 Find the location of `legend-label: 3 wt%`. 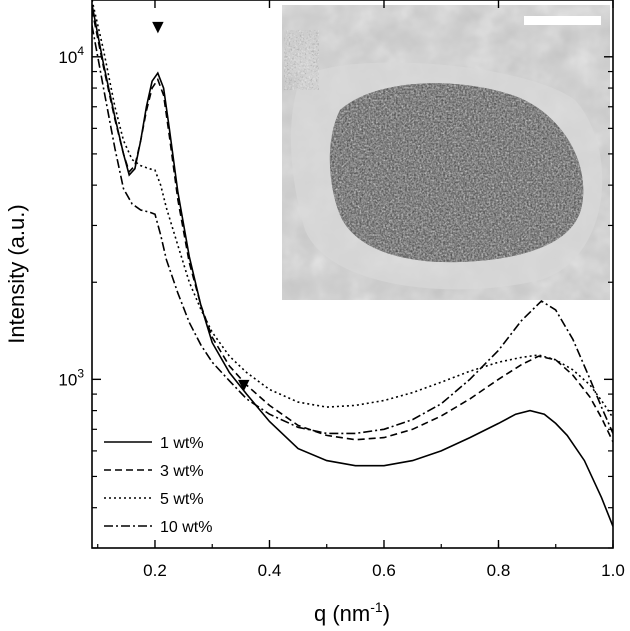

legend-label: 3 wt% is located at coordinates (182, 471).